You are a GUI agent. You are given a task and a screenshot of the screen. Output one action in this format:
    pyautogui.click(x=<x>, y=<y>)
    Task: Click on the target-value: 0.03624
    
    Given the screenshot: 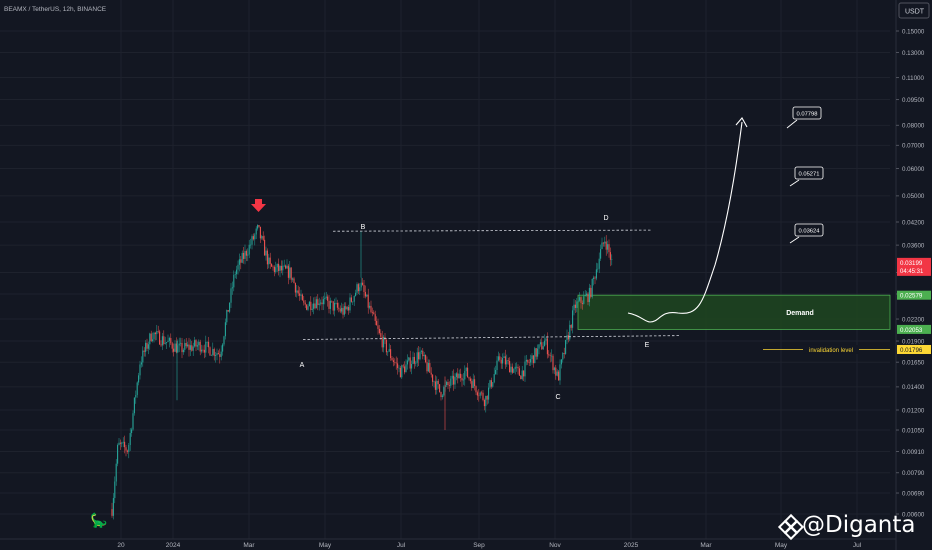 What is the action you would take?
    pyautogui.click(x=810, y=231)
    